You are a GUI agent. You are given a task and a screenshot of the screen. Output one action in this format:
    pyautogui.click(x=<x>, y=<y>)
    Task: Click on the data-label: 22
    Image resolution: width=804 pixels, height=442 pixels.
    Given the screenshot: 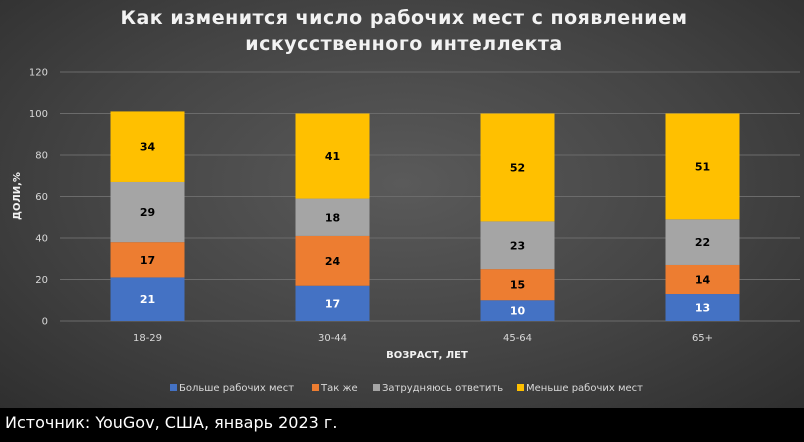 What is the action you would take?
    pyautogui.click(x=702, y=242)
    